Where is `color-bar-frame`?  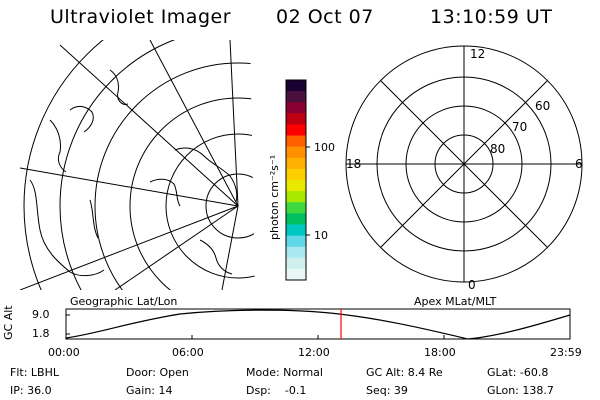 color-bar-frame is located at coordinates (296, 180).